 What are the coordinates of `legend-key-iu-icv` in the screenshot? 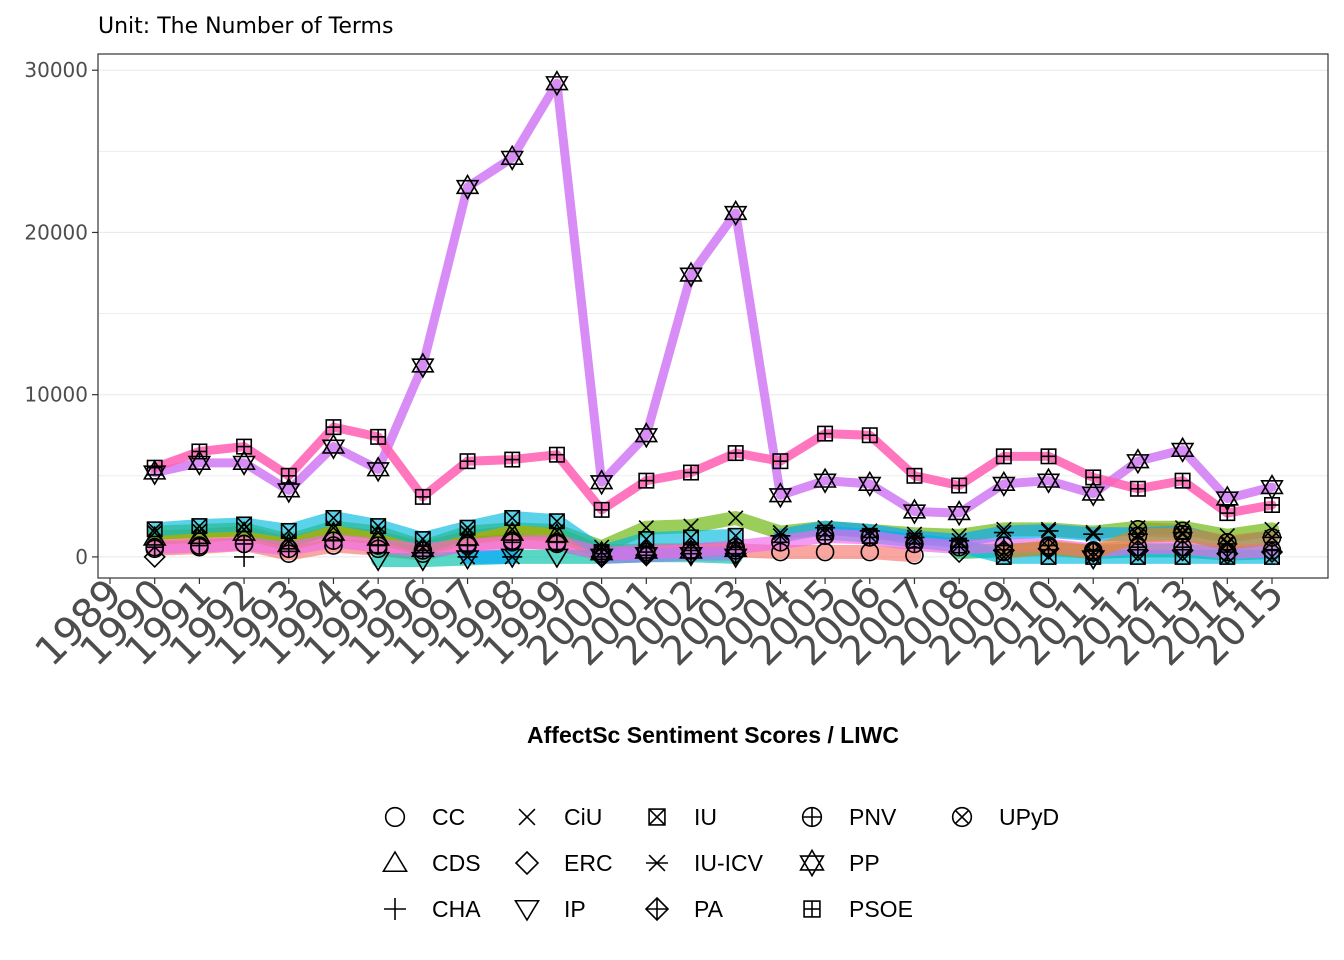 It's located at (657, 863).